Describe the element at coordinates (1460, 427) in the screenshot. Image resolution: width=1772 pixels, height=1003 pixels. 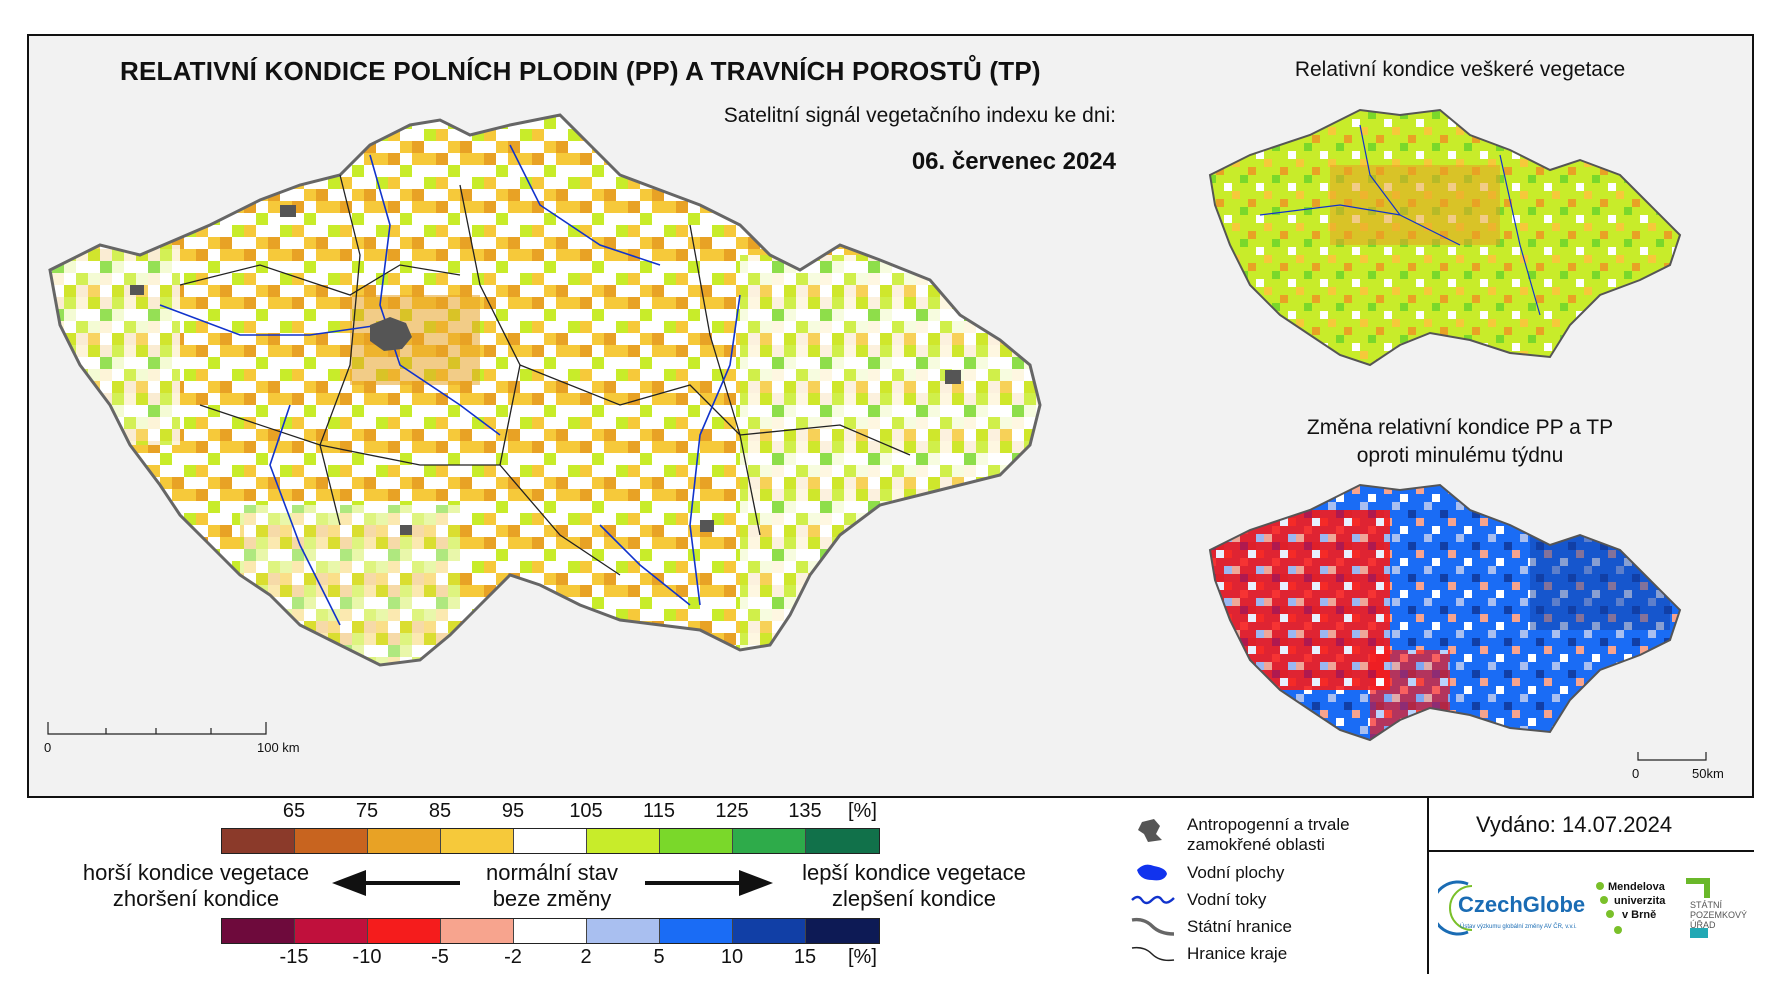
I see `change-map-title-line1: Změna relativní kondice PP a TP` at that location.